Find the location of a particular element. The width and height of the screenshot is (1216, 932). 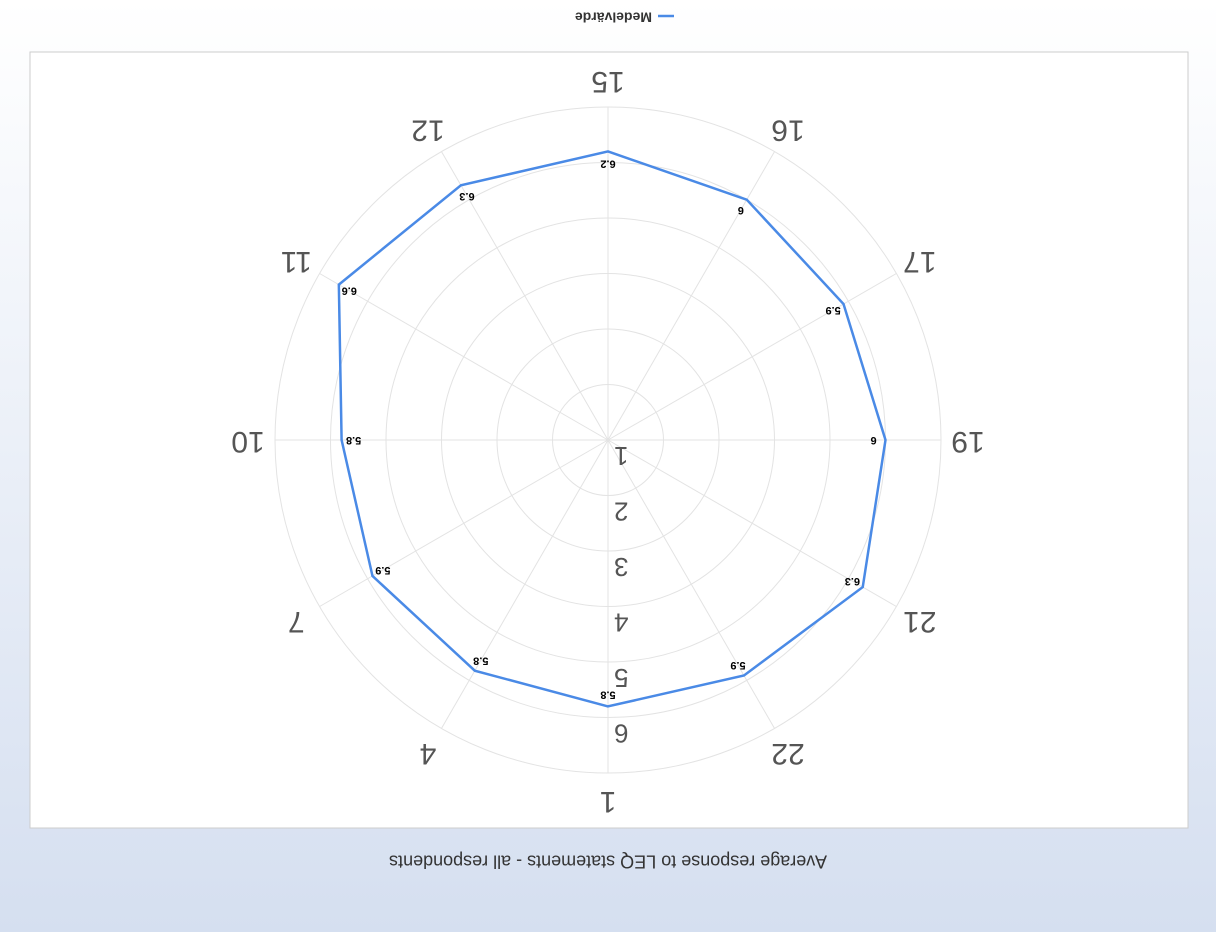

radial-tick-label: 2 is located at coordinates (621, 512).